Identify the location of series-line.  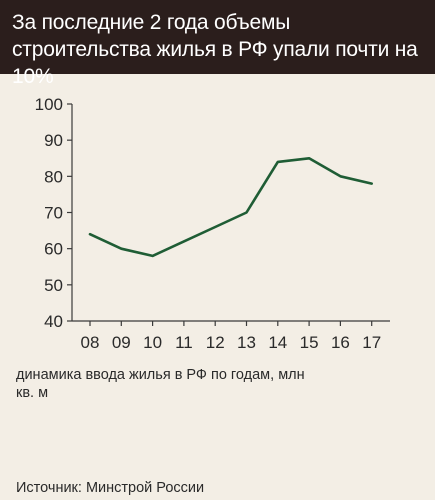
(231, 207).